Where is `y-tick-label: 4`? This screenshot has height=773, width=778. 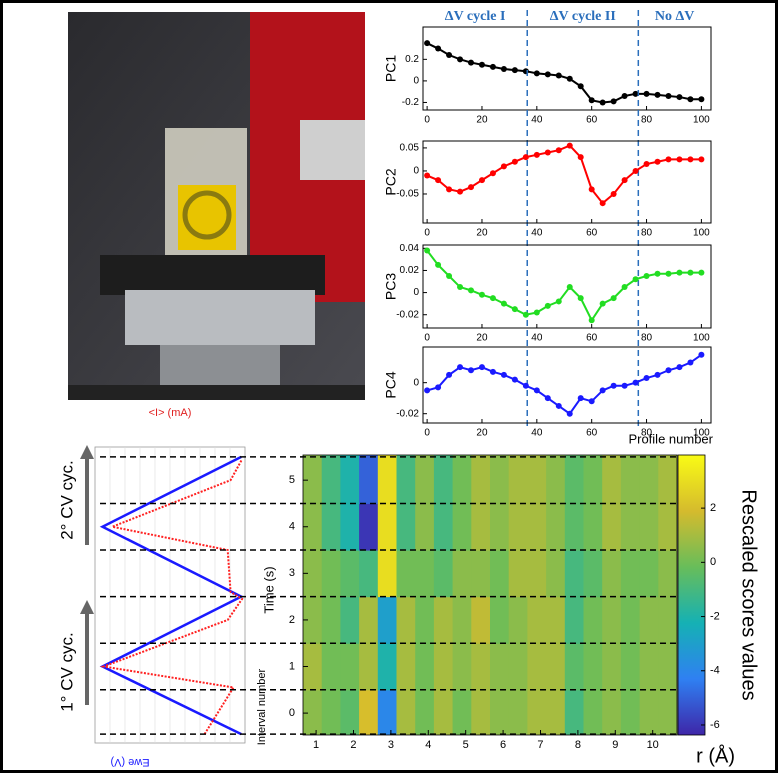 y-tick-label: 4 is located at coordinates (292, 527).